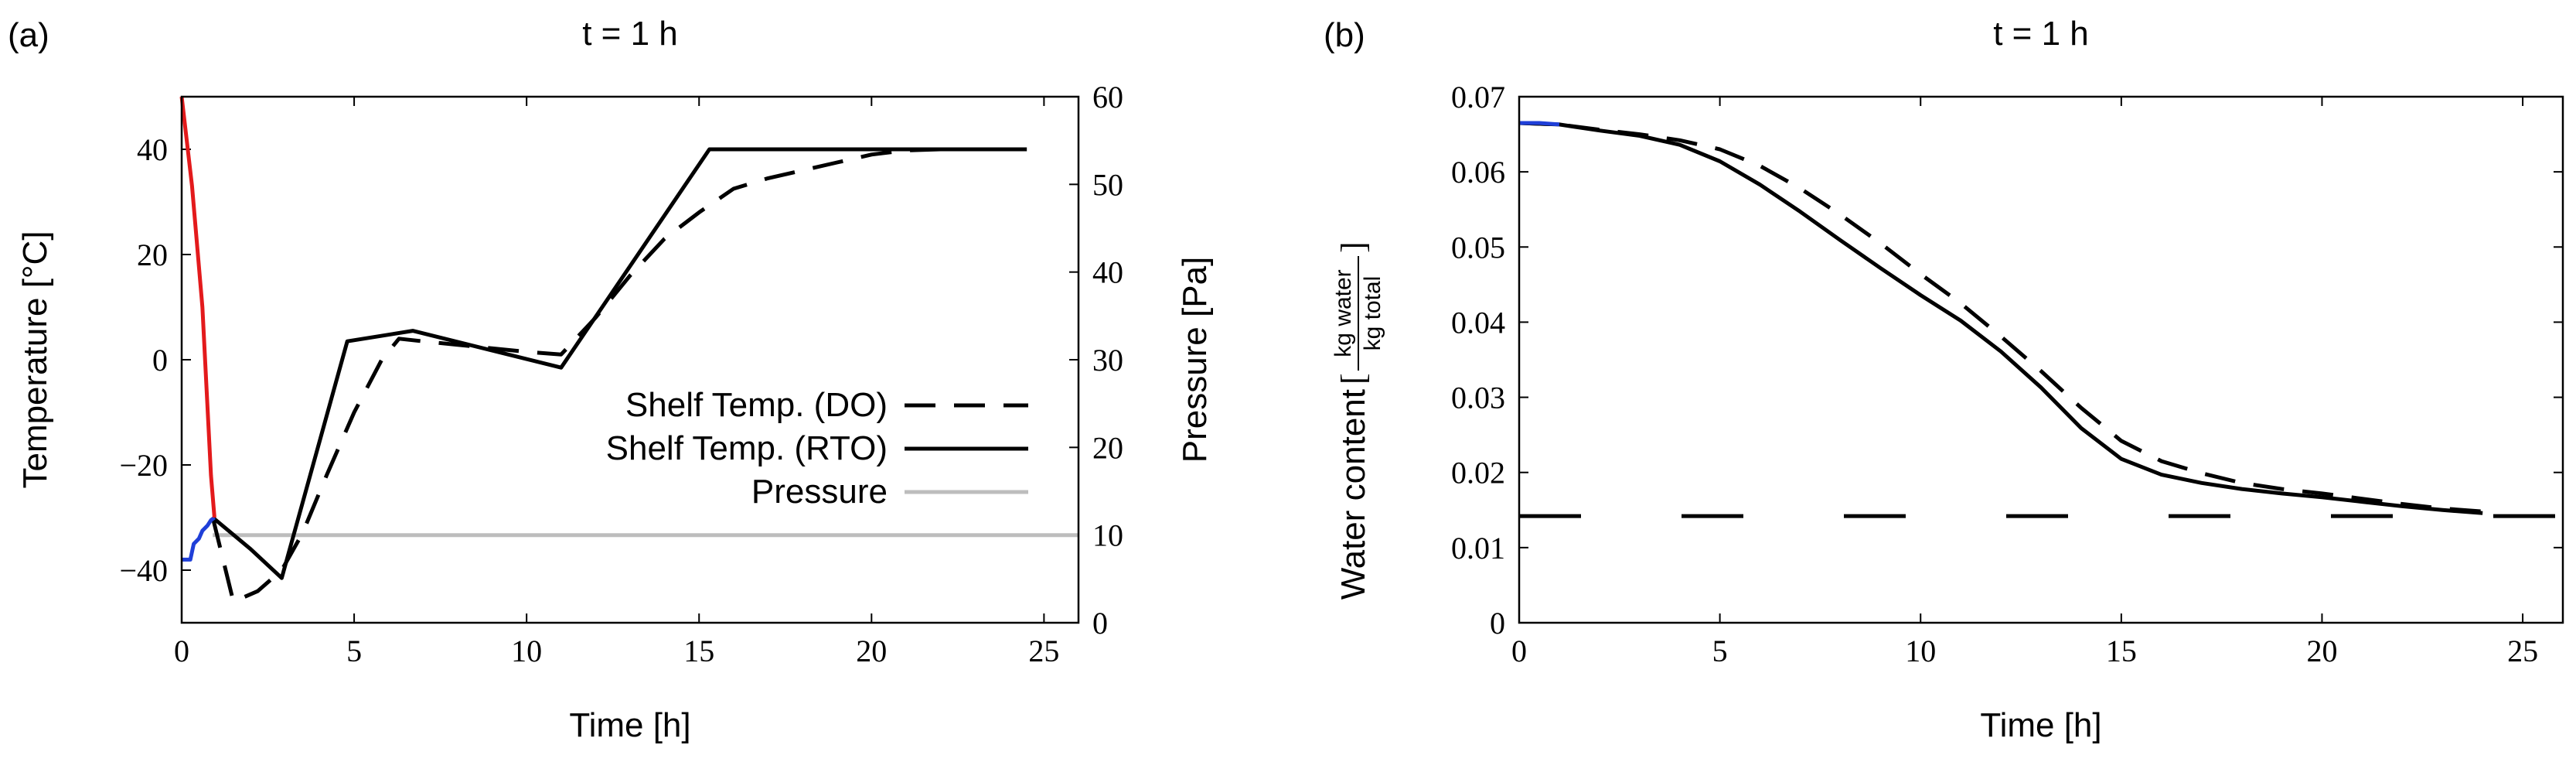 Image resolution: width=2576 pixels, height=762 pixels. Describe the element at coordinates (1107, 97) in the screenshot. I see `y2-tick-label: 60` at that location.